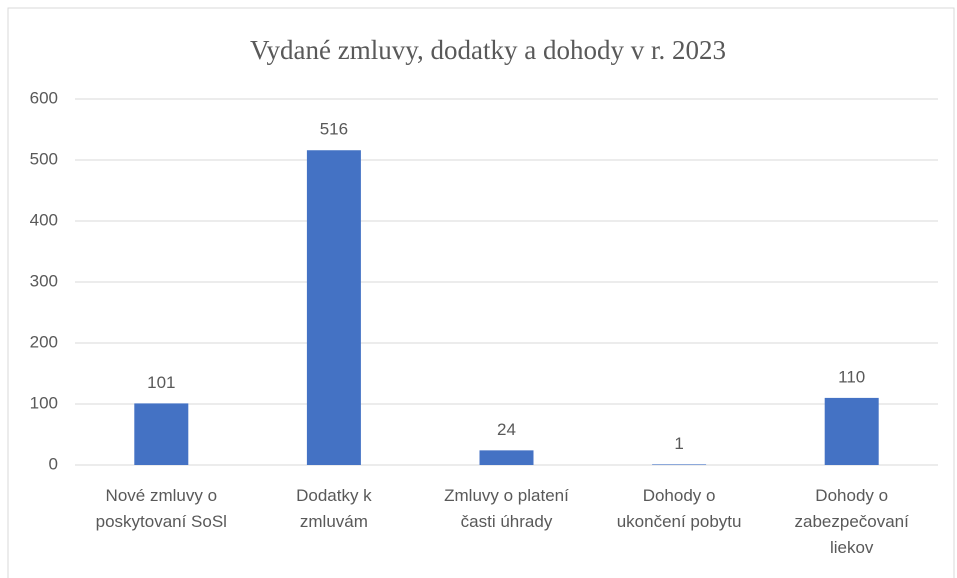 The height and width of the screenshot is (578, 957). I want to click on data-label: 24, so click(506, 429).